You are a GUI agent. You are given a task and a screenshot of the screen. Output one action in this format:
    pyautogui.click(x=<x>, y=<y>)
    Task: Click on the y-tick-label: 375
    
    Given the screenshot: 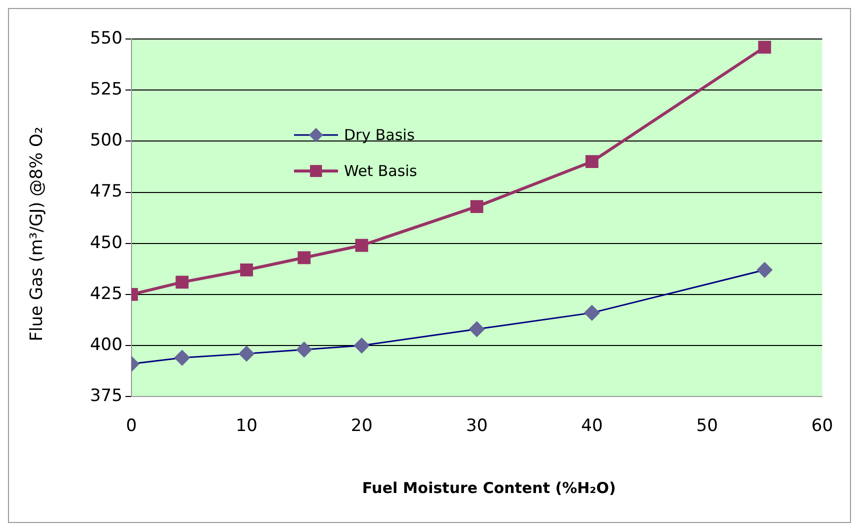 What is the action you would take?
    pyautogui.click(x=106, y=396)
    